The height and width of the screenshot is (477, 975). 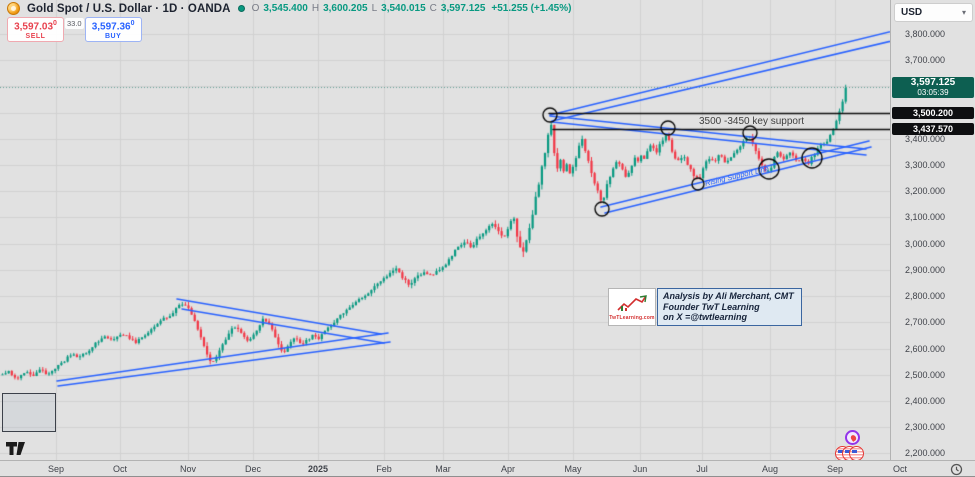 I want to click on sell-label: SELL, so click(x=35, y=36).